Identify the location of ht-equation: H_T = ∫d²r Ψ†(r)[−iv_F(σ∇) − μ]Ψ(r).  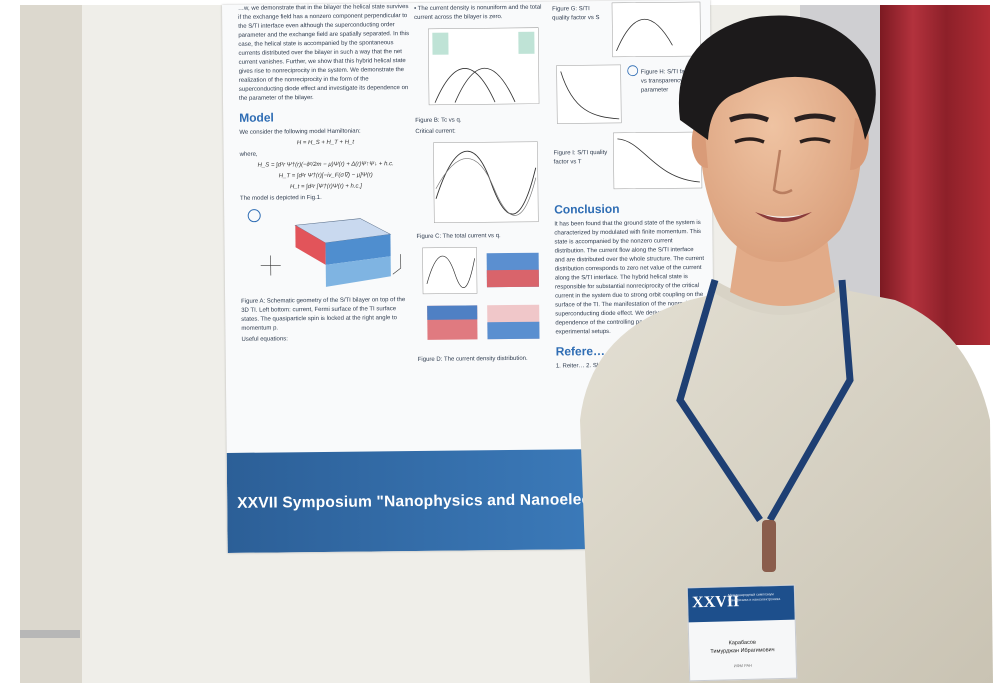
(325, 176).